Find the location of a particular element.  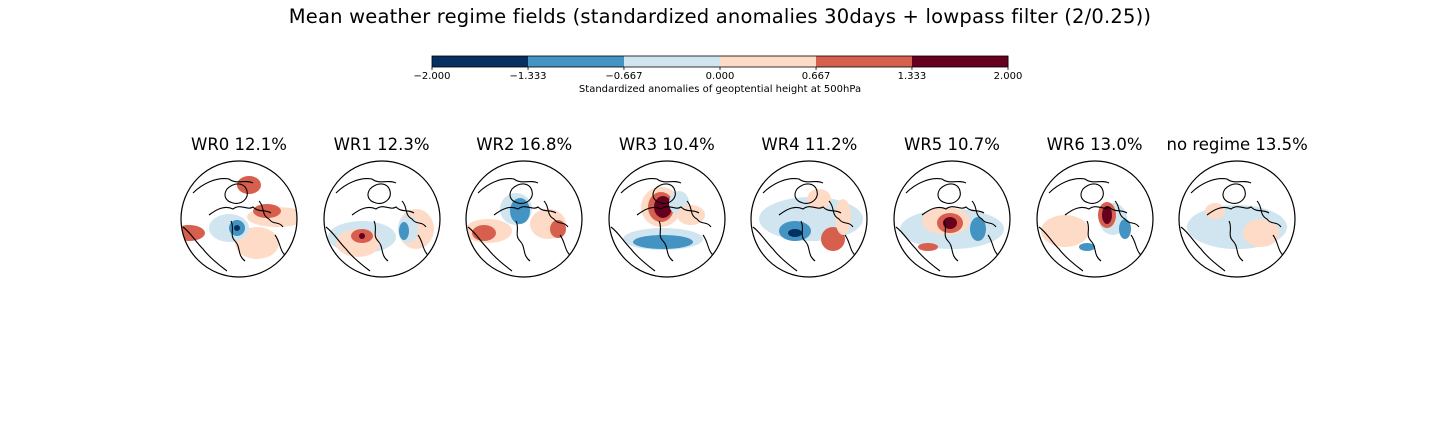

regime-panel: WR3 10.4% is located at coordinates (667, 207).